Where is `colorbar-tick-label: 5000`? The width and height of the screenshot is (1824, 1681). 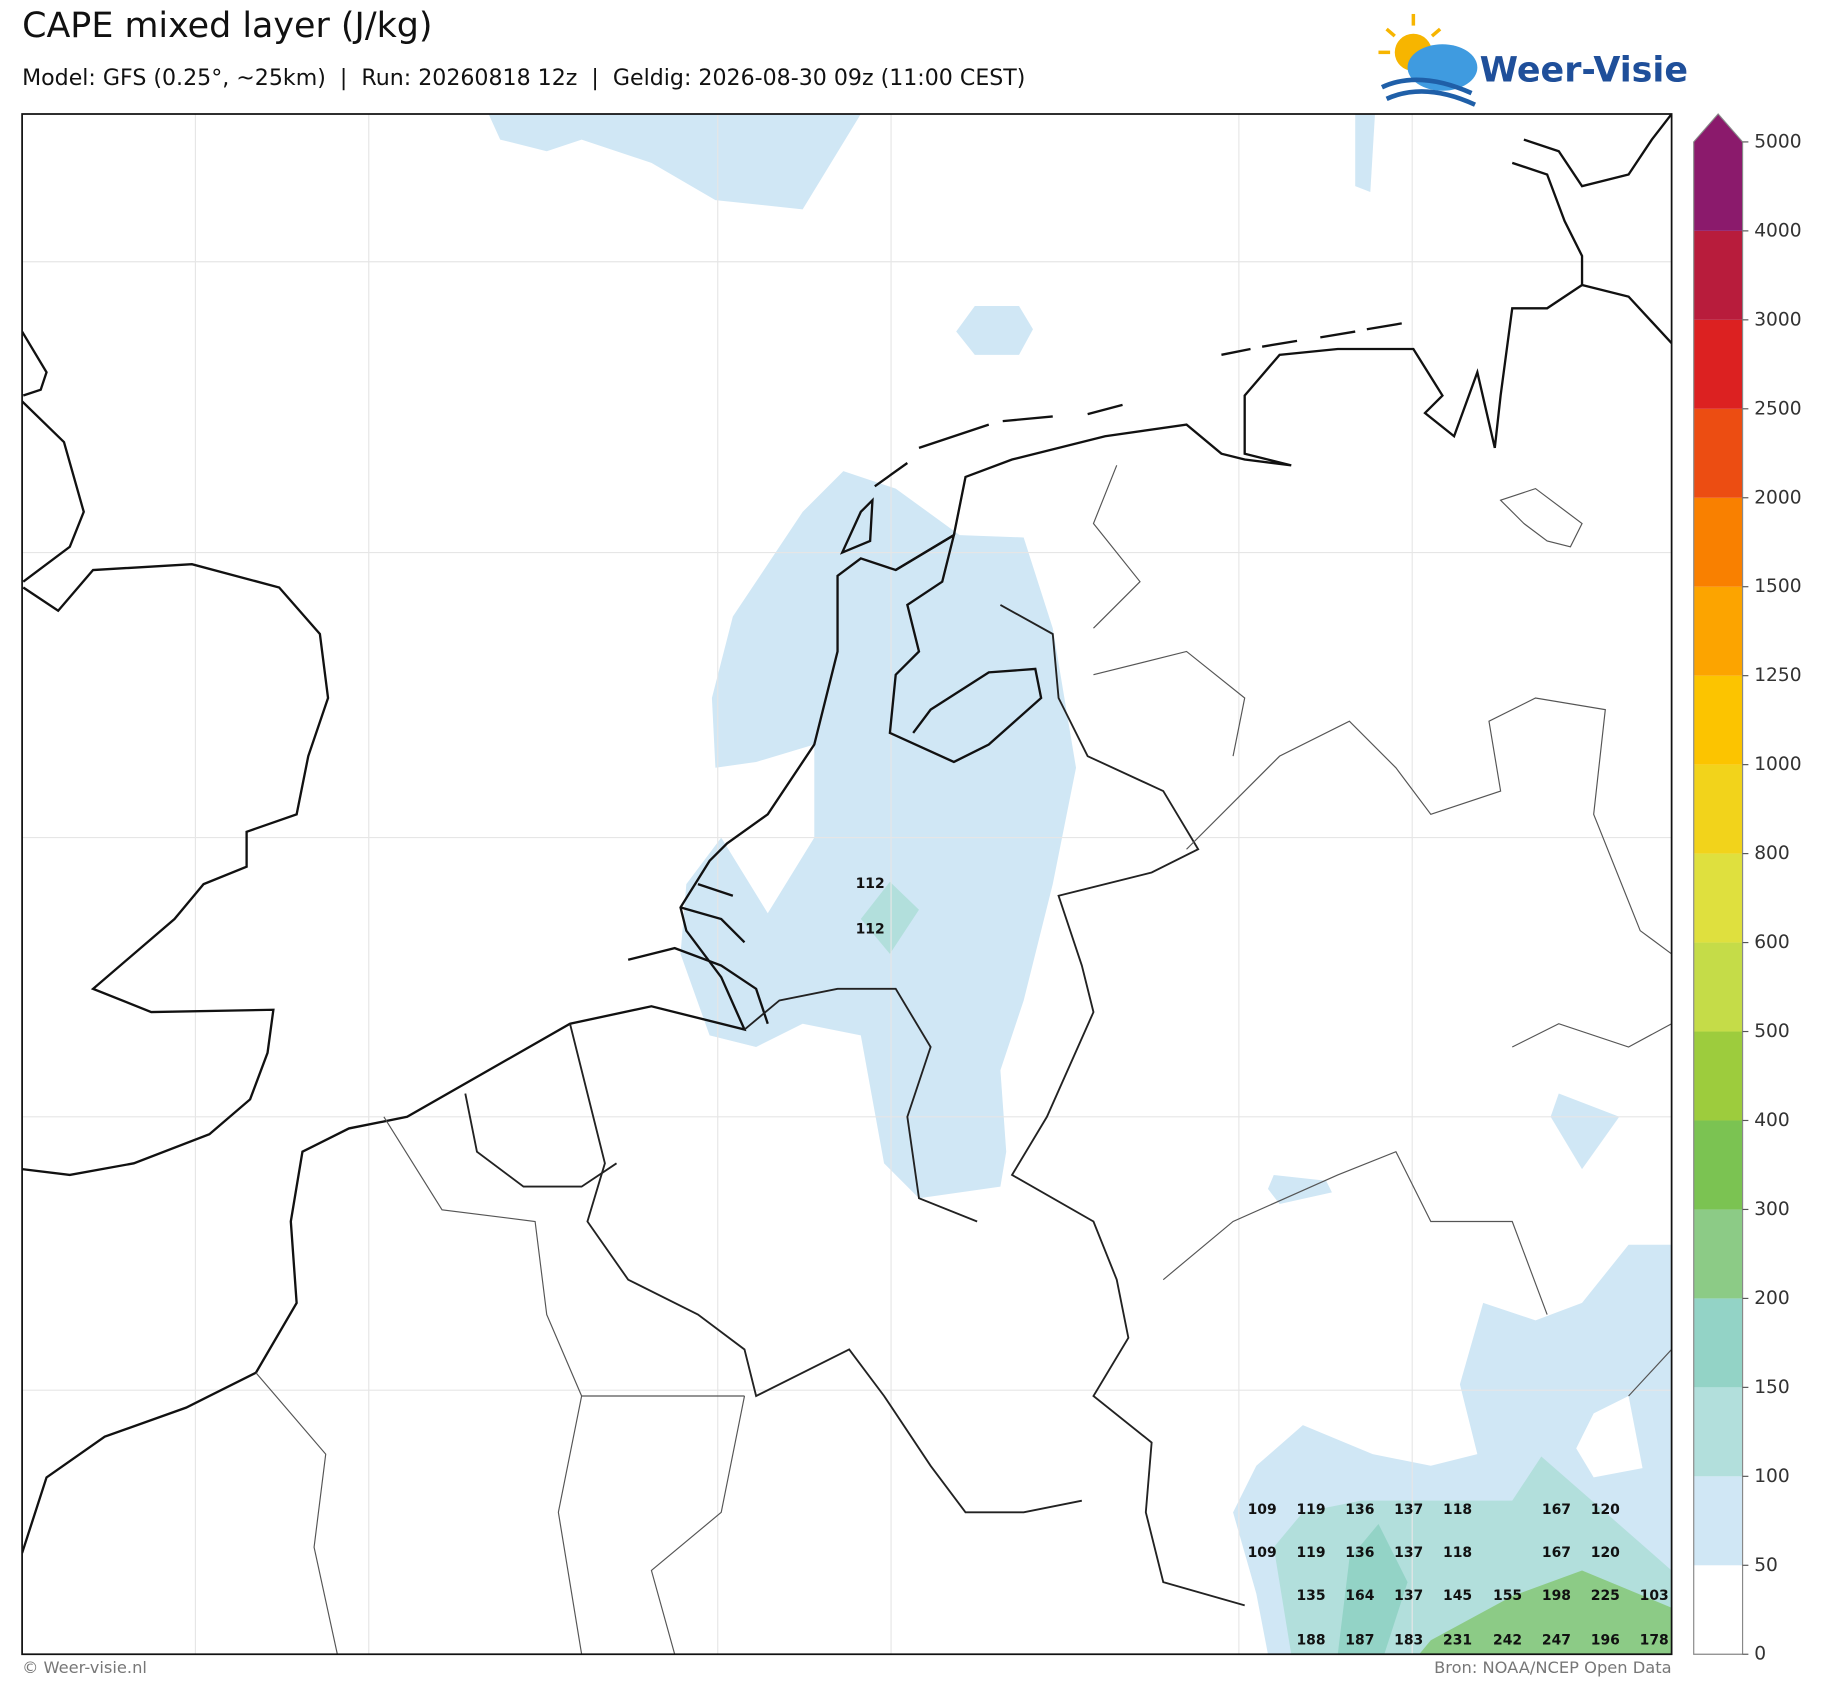 colorbar-tick-label: 5000 is located at coordinates (1777, 141).